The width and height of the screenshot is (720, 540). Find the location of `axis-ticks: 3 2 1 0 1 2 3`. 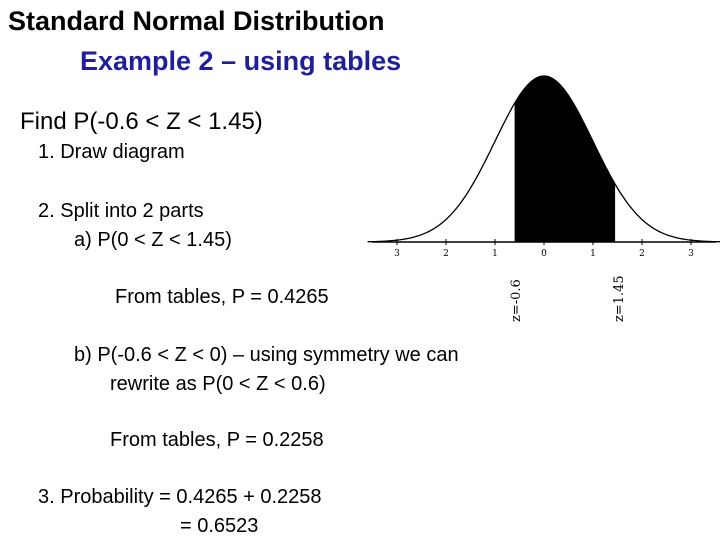

axis-ticks: 3 2 1 0 1 2 3 is located at coordinates (544, 249).